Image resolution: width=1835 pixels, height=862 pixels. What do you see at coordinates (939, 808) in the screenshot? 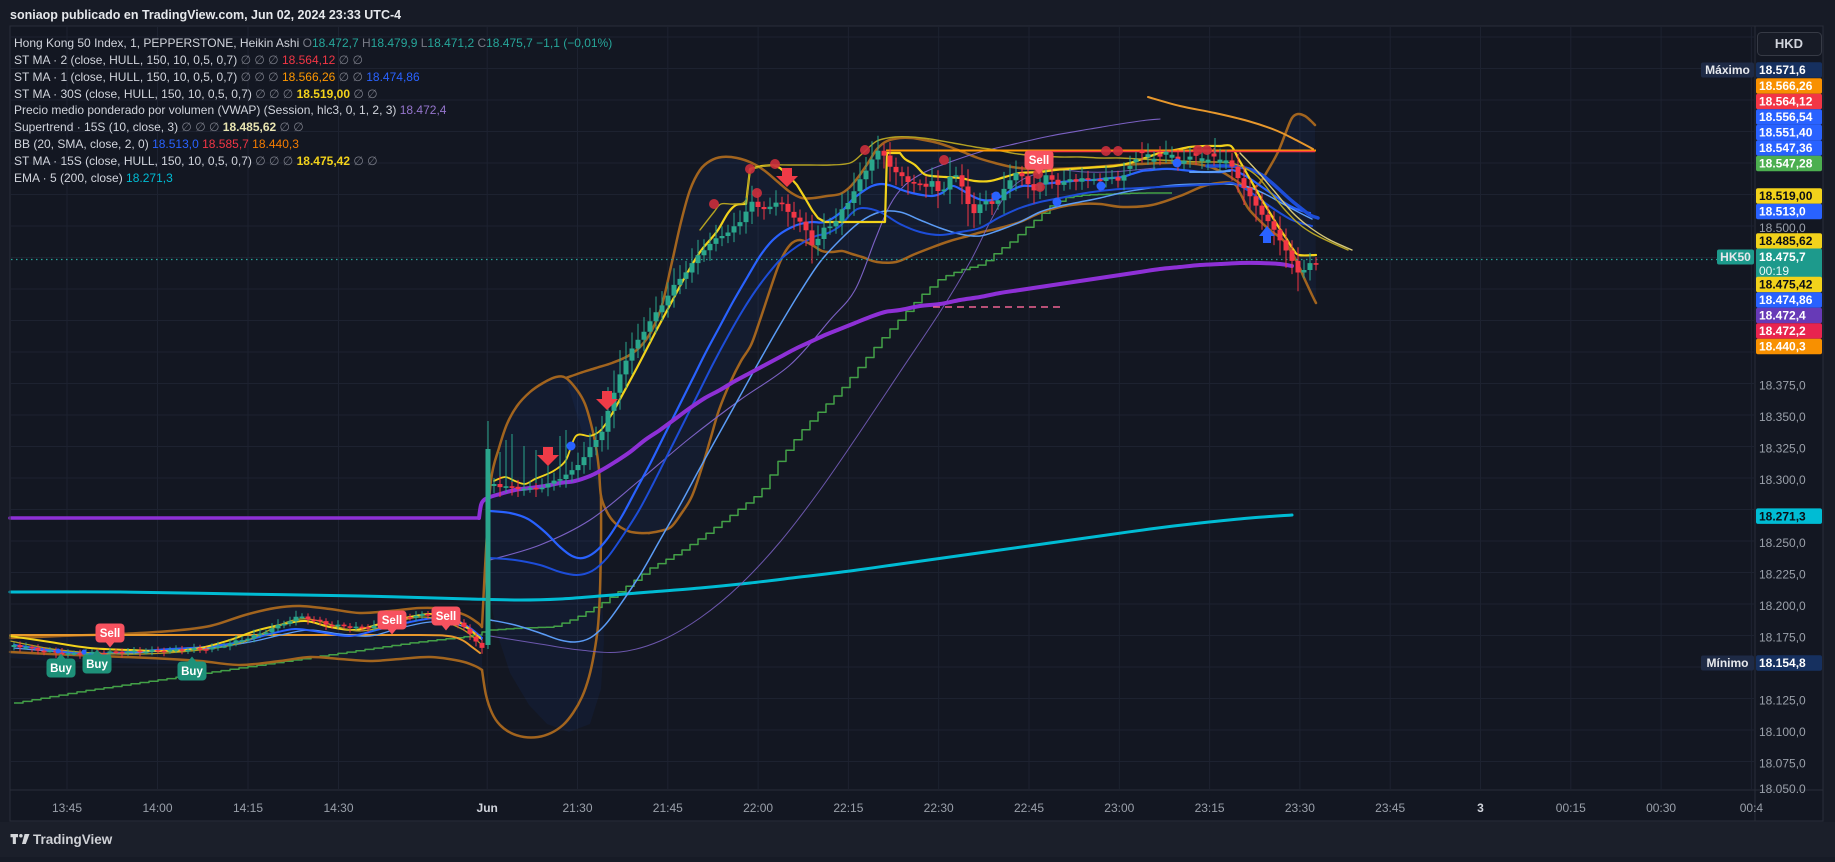
I see `svg-text: 22:30` at bounding box center [939, 808].